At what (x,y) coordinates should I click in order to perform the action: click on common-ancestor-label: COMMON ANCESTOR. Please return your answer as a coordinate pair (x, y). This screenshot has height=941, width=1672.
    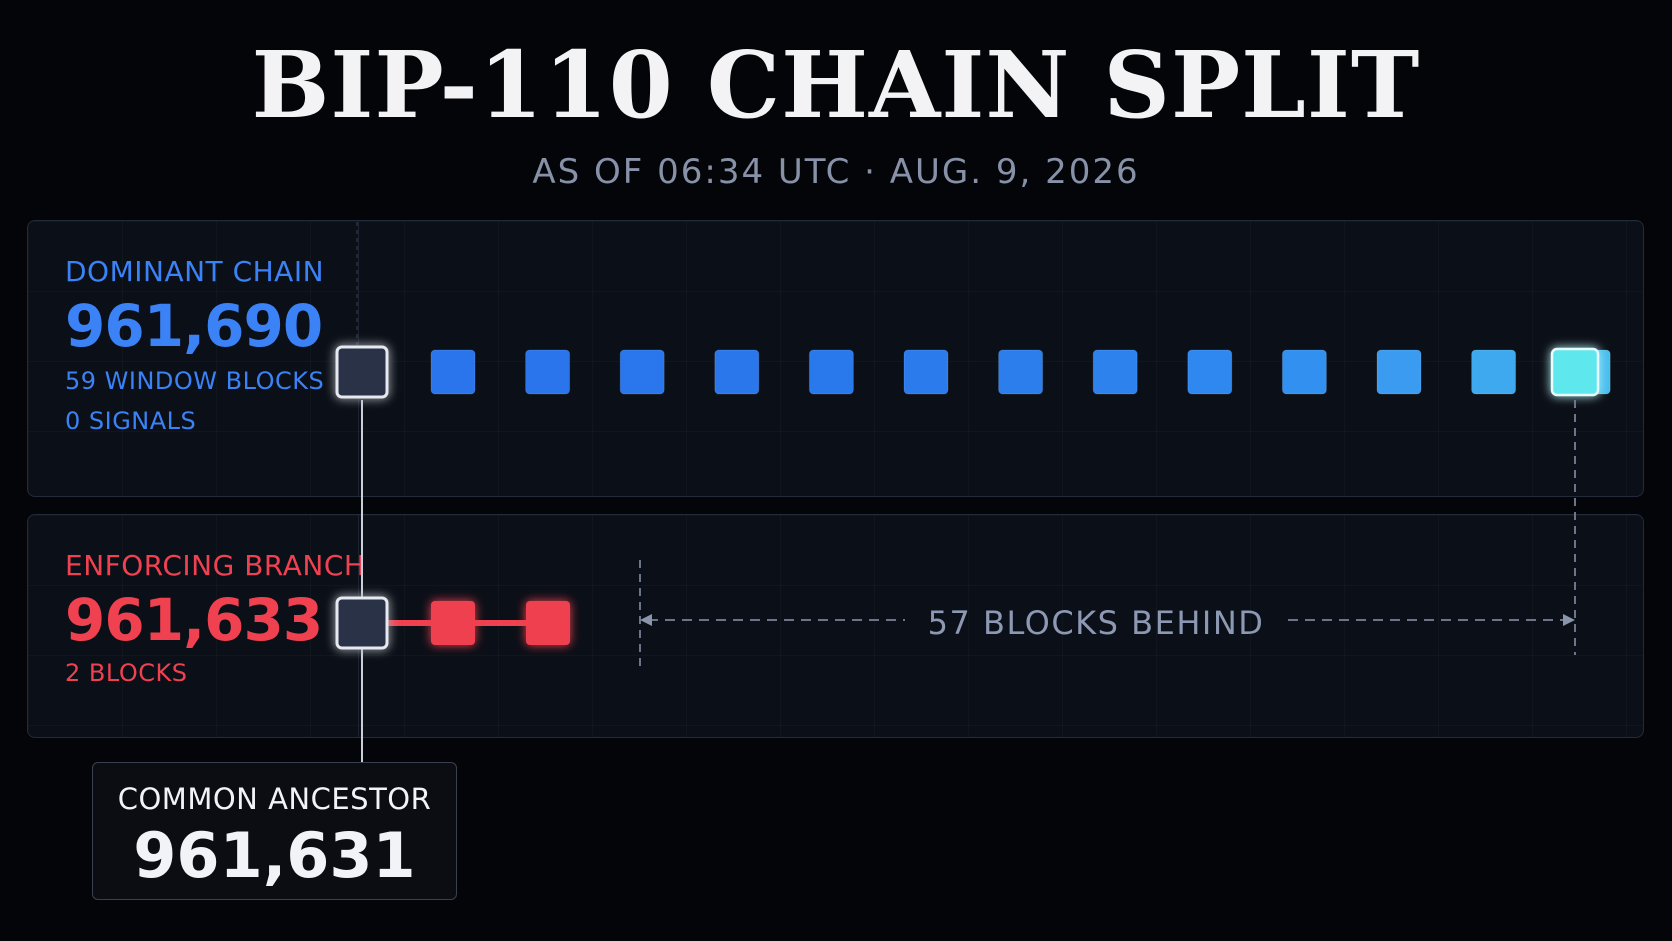
    Looking at the image, I should click on (274, 799).